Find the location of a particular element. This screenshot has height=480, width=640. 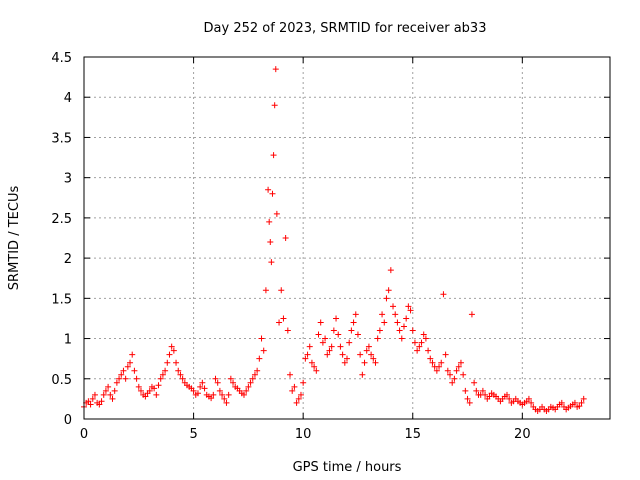

x-tick-label: 15 is located at coordinates (412, 434).